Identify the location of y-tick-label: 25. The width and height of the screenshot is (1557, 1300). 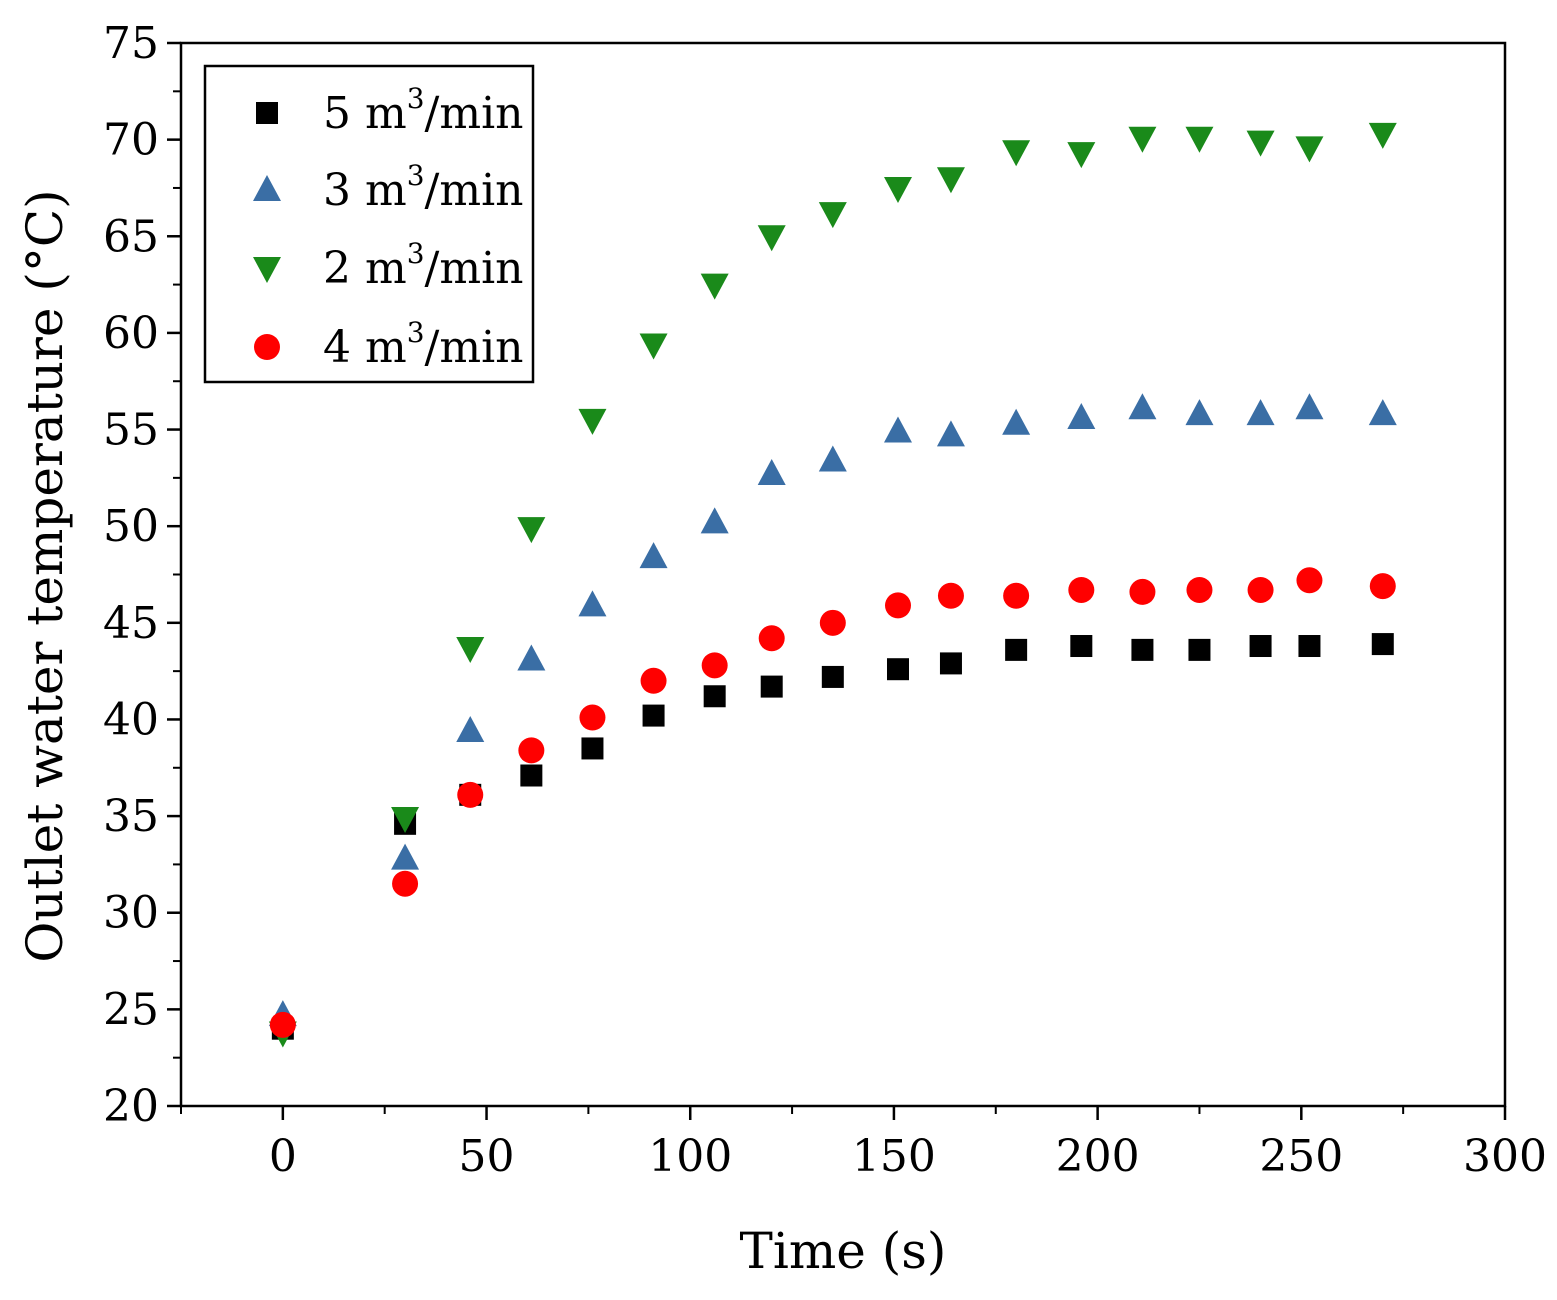
(131, 1009).